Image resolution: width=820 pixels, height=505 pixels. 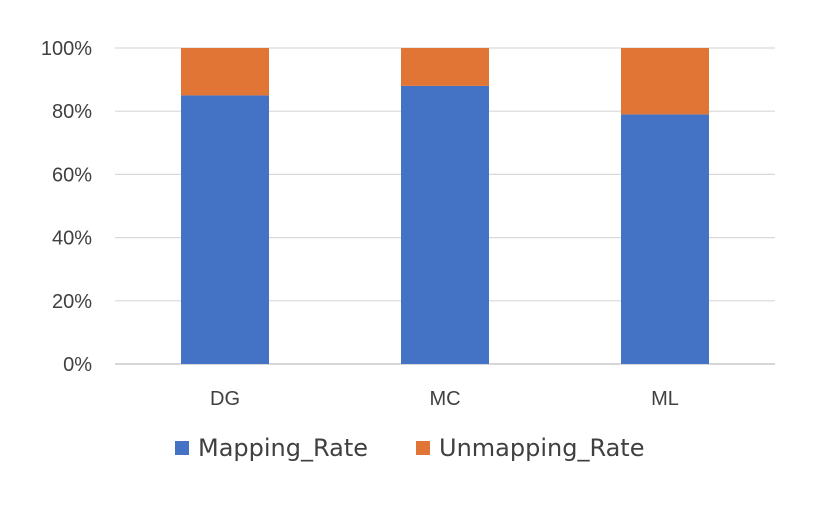 I want to click on bar-mapping-rate-dg, so click(x=225, y=230).